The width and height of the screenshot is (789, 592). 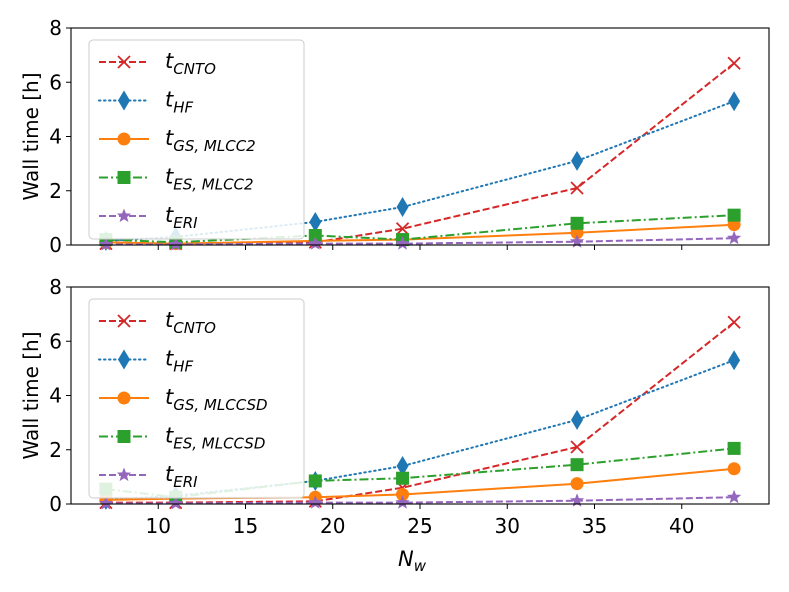 I want to click on x-tick-label: 35, so click(x=594, y=526).